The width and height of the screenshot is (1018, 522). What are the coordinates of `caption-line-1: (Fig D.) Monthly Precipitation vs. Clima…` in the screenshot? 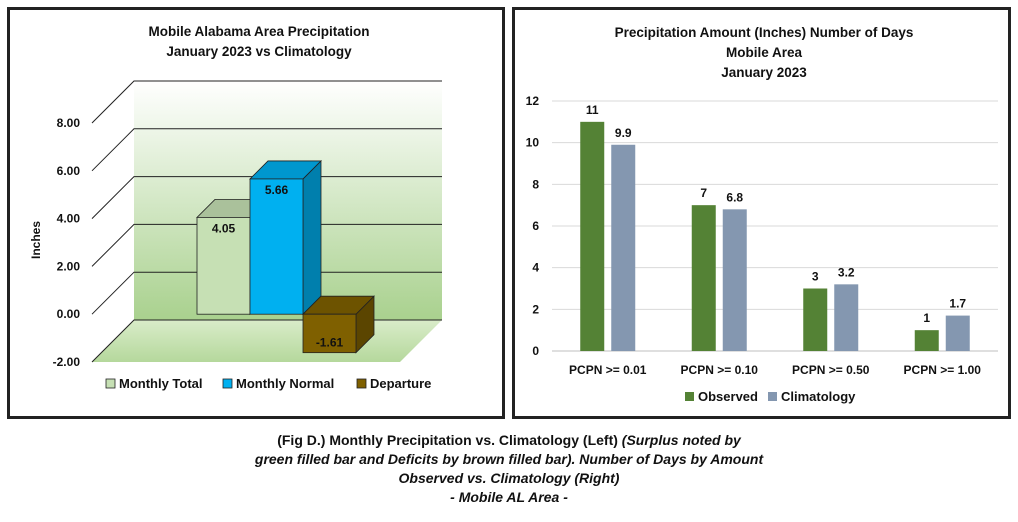 It's located at (509, 440).